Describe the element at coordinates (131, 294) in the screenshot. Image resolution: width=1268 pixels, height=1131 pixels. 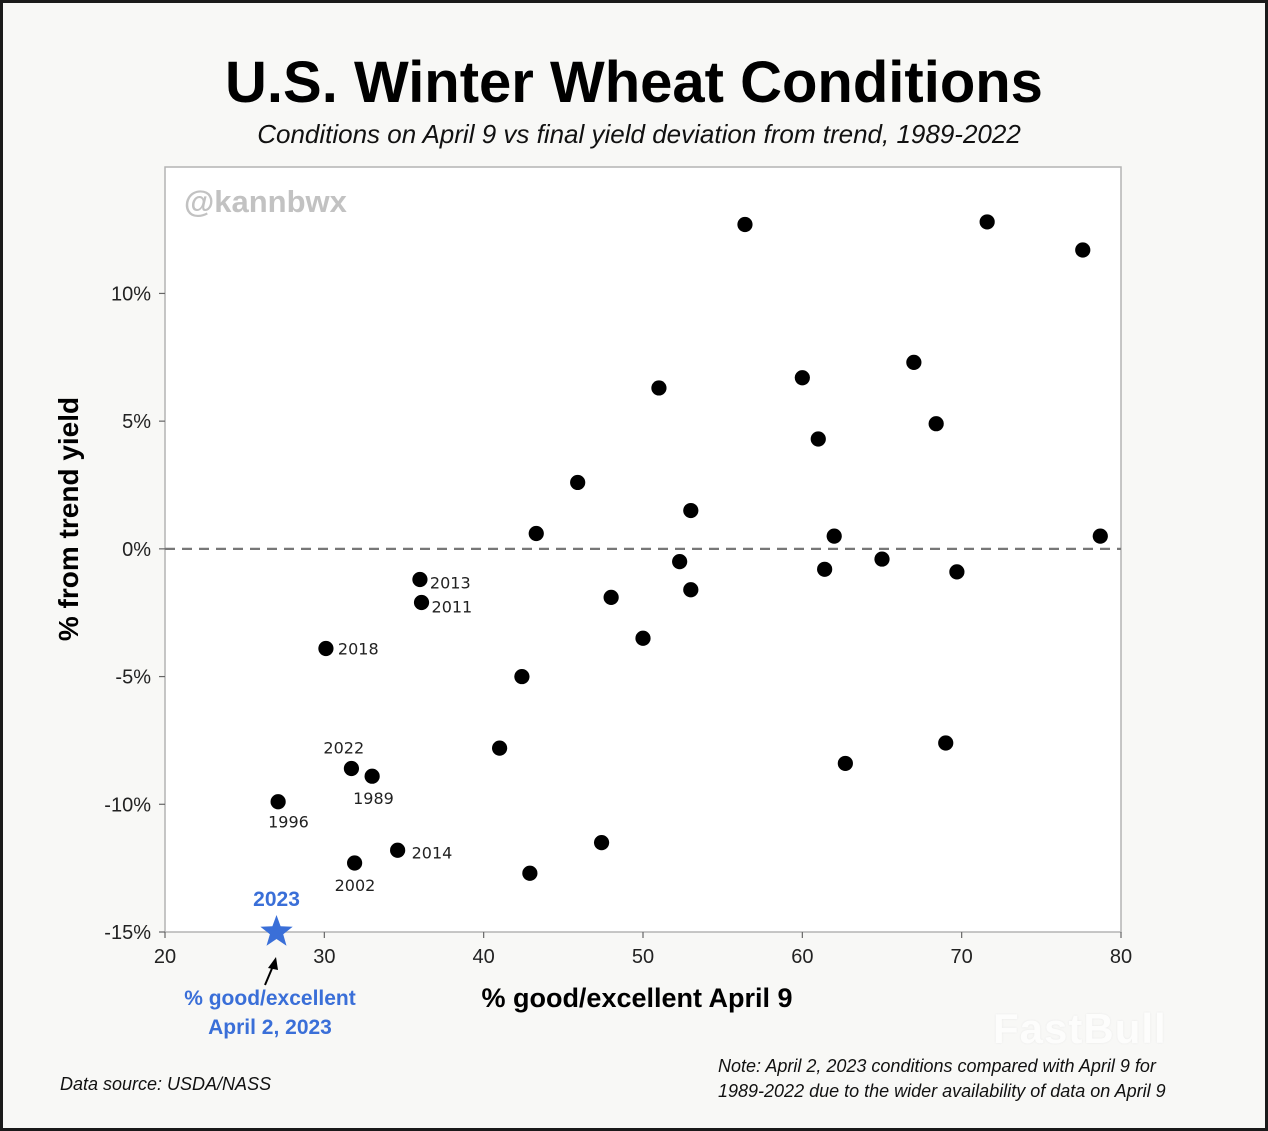
I see `y-tick-label: 10%` at that location.